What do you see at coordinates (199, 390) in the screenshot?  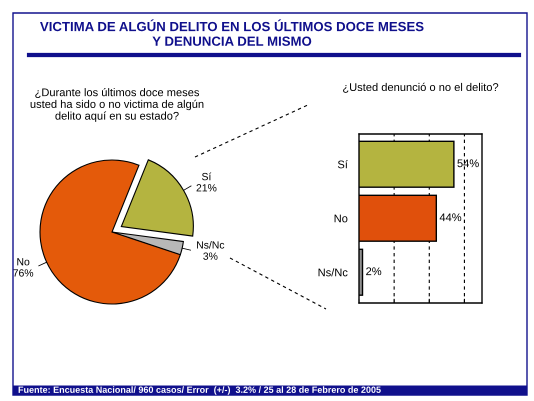 I see `source-note: Fuente: Encuesta Nacional/ 960 casos/ Error (+/-) 3.2% / 25 al 28 de Febrero de 2005` at bounding box center [199, 390].